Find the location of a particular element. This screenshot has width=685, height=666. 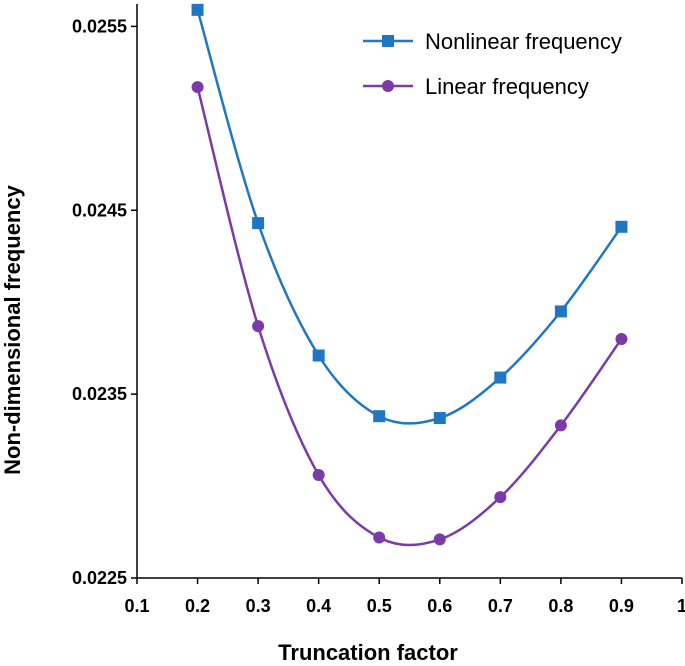

y-axis-title: Non-dimensional frequency is located at coordinates (12, 329).